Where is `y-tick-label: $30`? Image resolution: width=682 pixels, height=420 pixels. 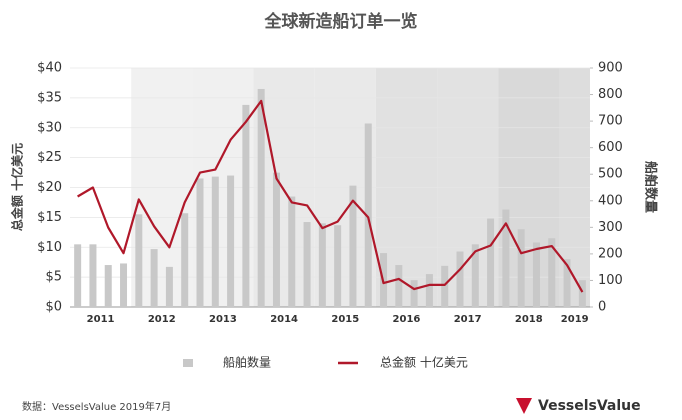
y-tick-label: $30 is located at coordinates (49, 127).